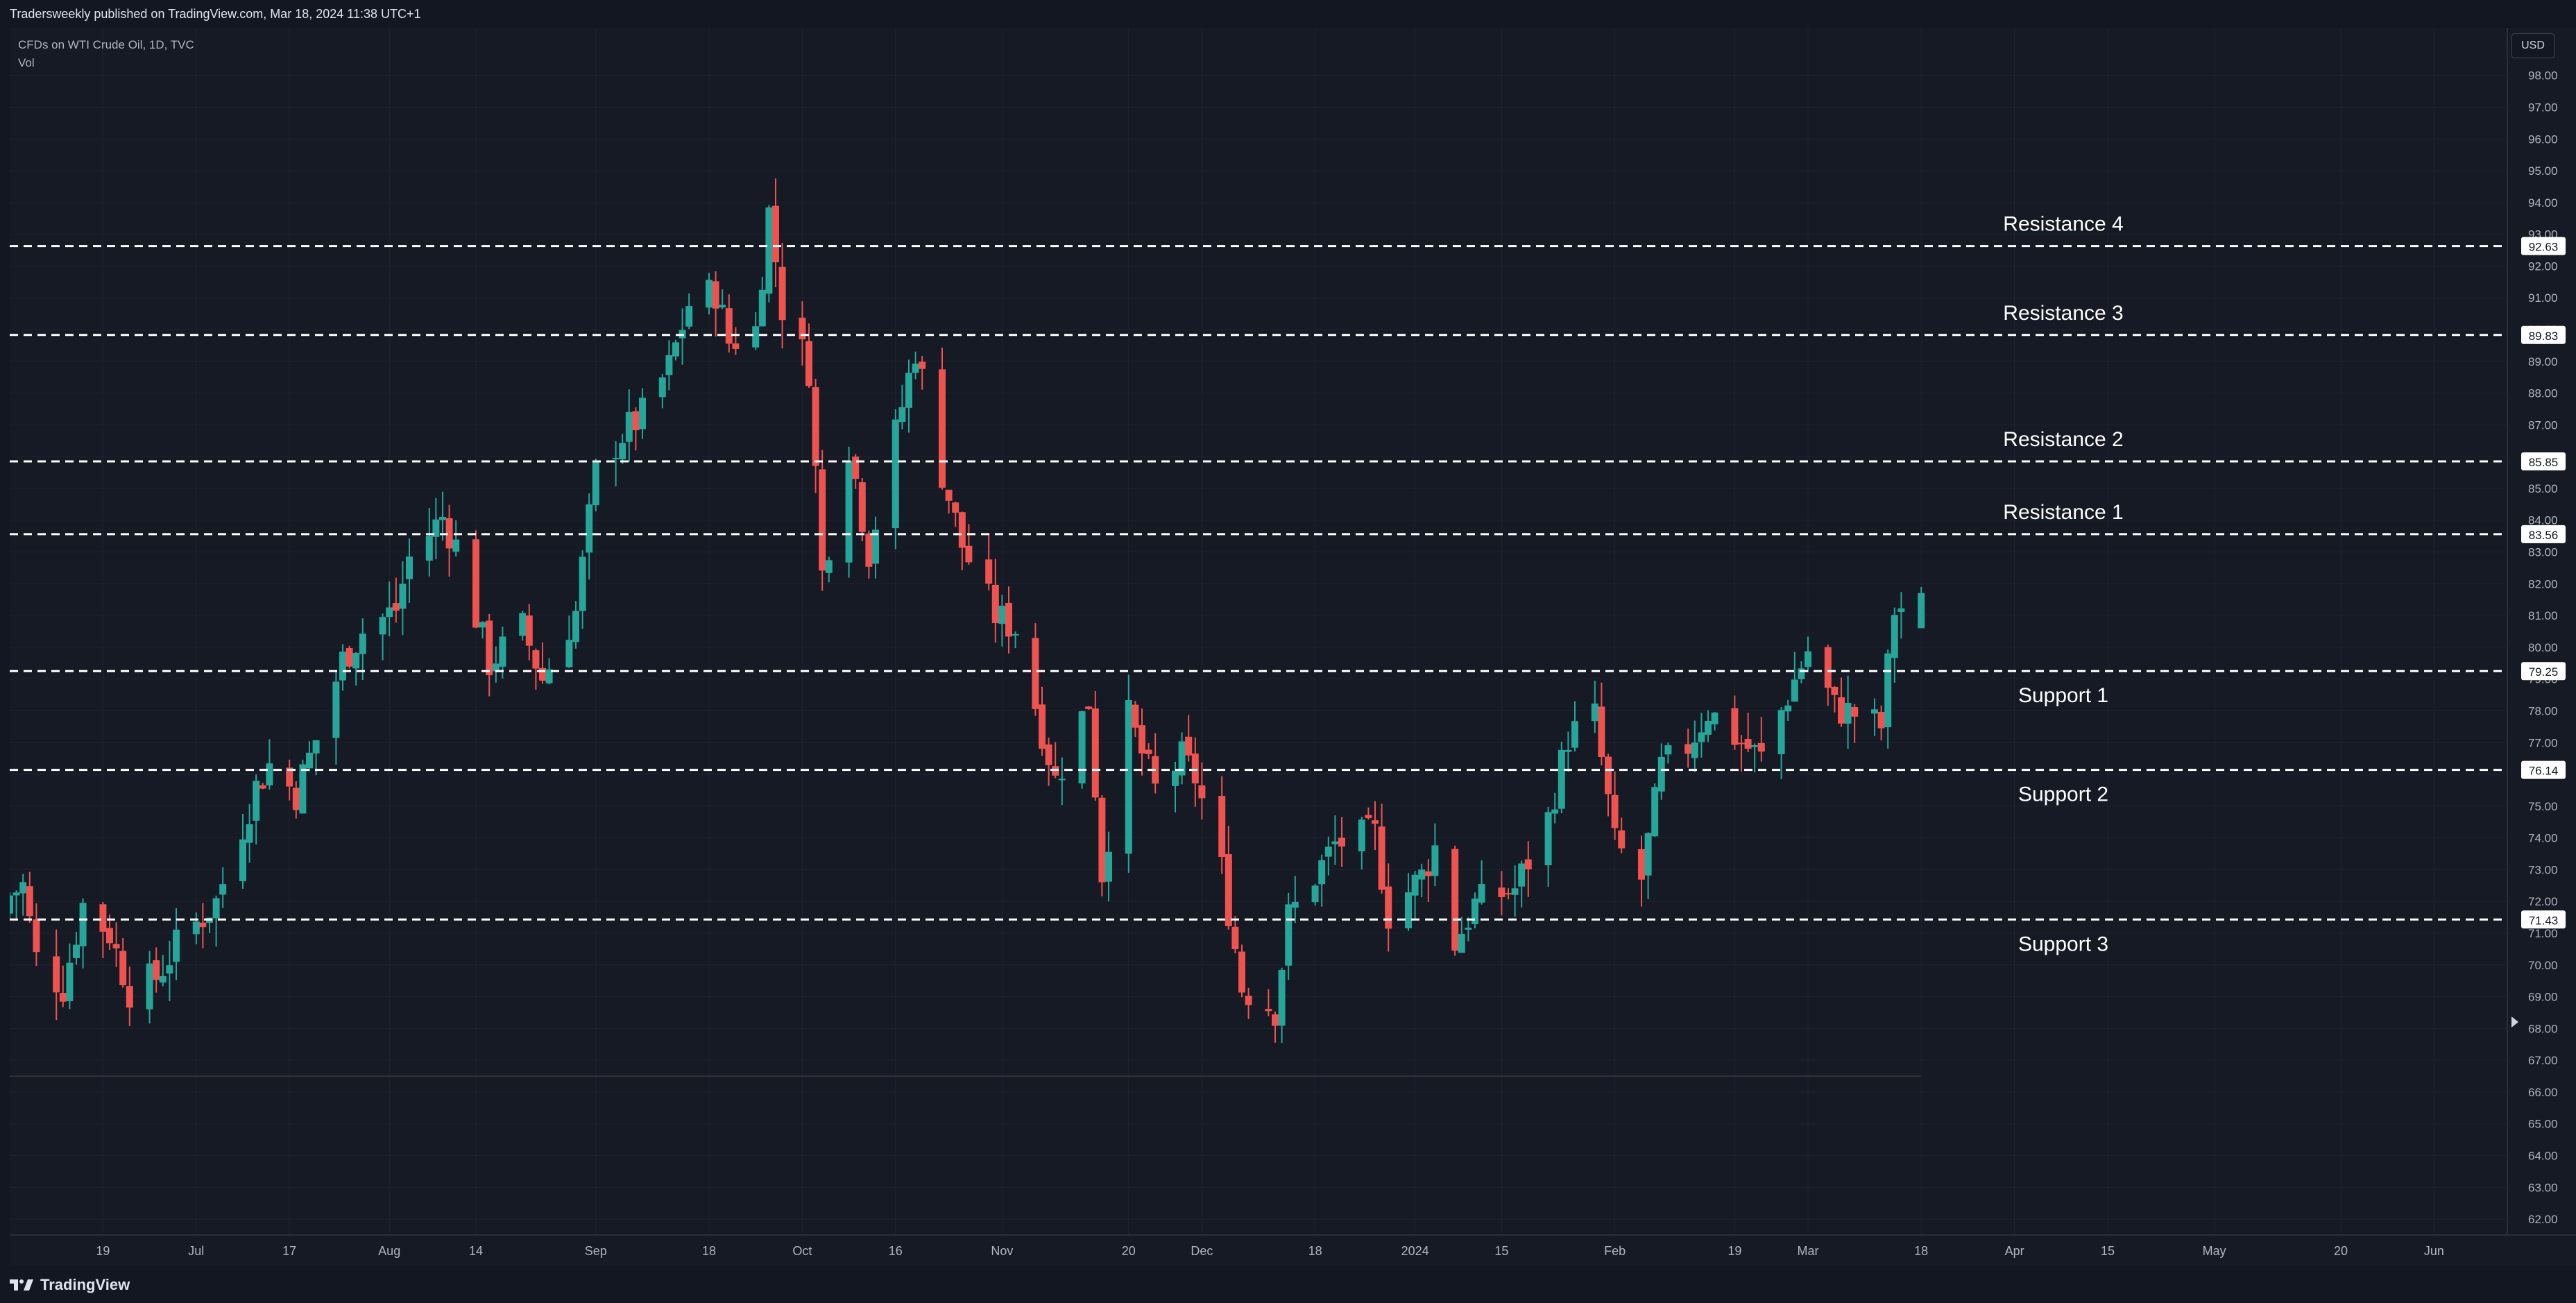 Image resolution: width=2576 pixels, height=1303 pixels. I want to click on time-tick-label: 20, so click(2341, 1251).